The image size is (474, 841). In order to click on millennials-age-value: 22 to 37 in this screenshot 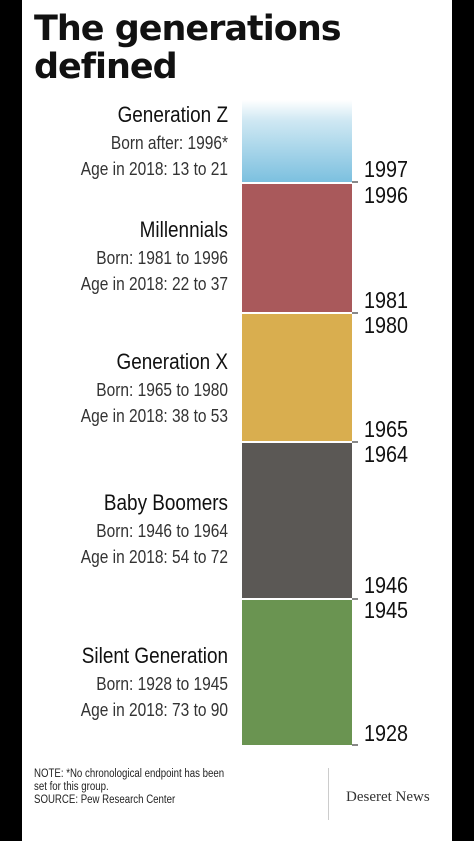, I will do `click(200, 284)`.